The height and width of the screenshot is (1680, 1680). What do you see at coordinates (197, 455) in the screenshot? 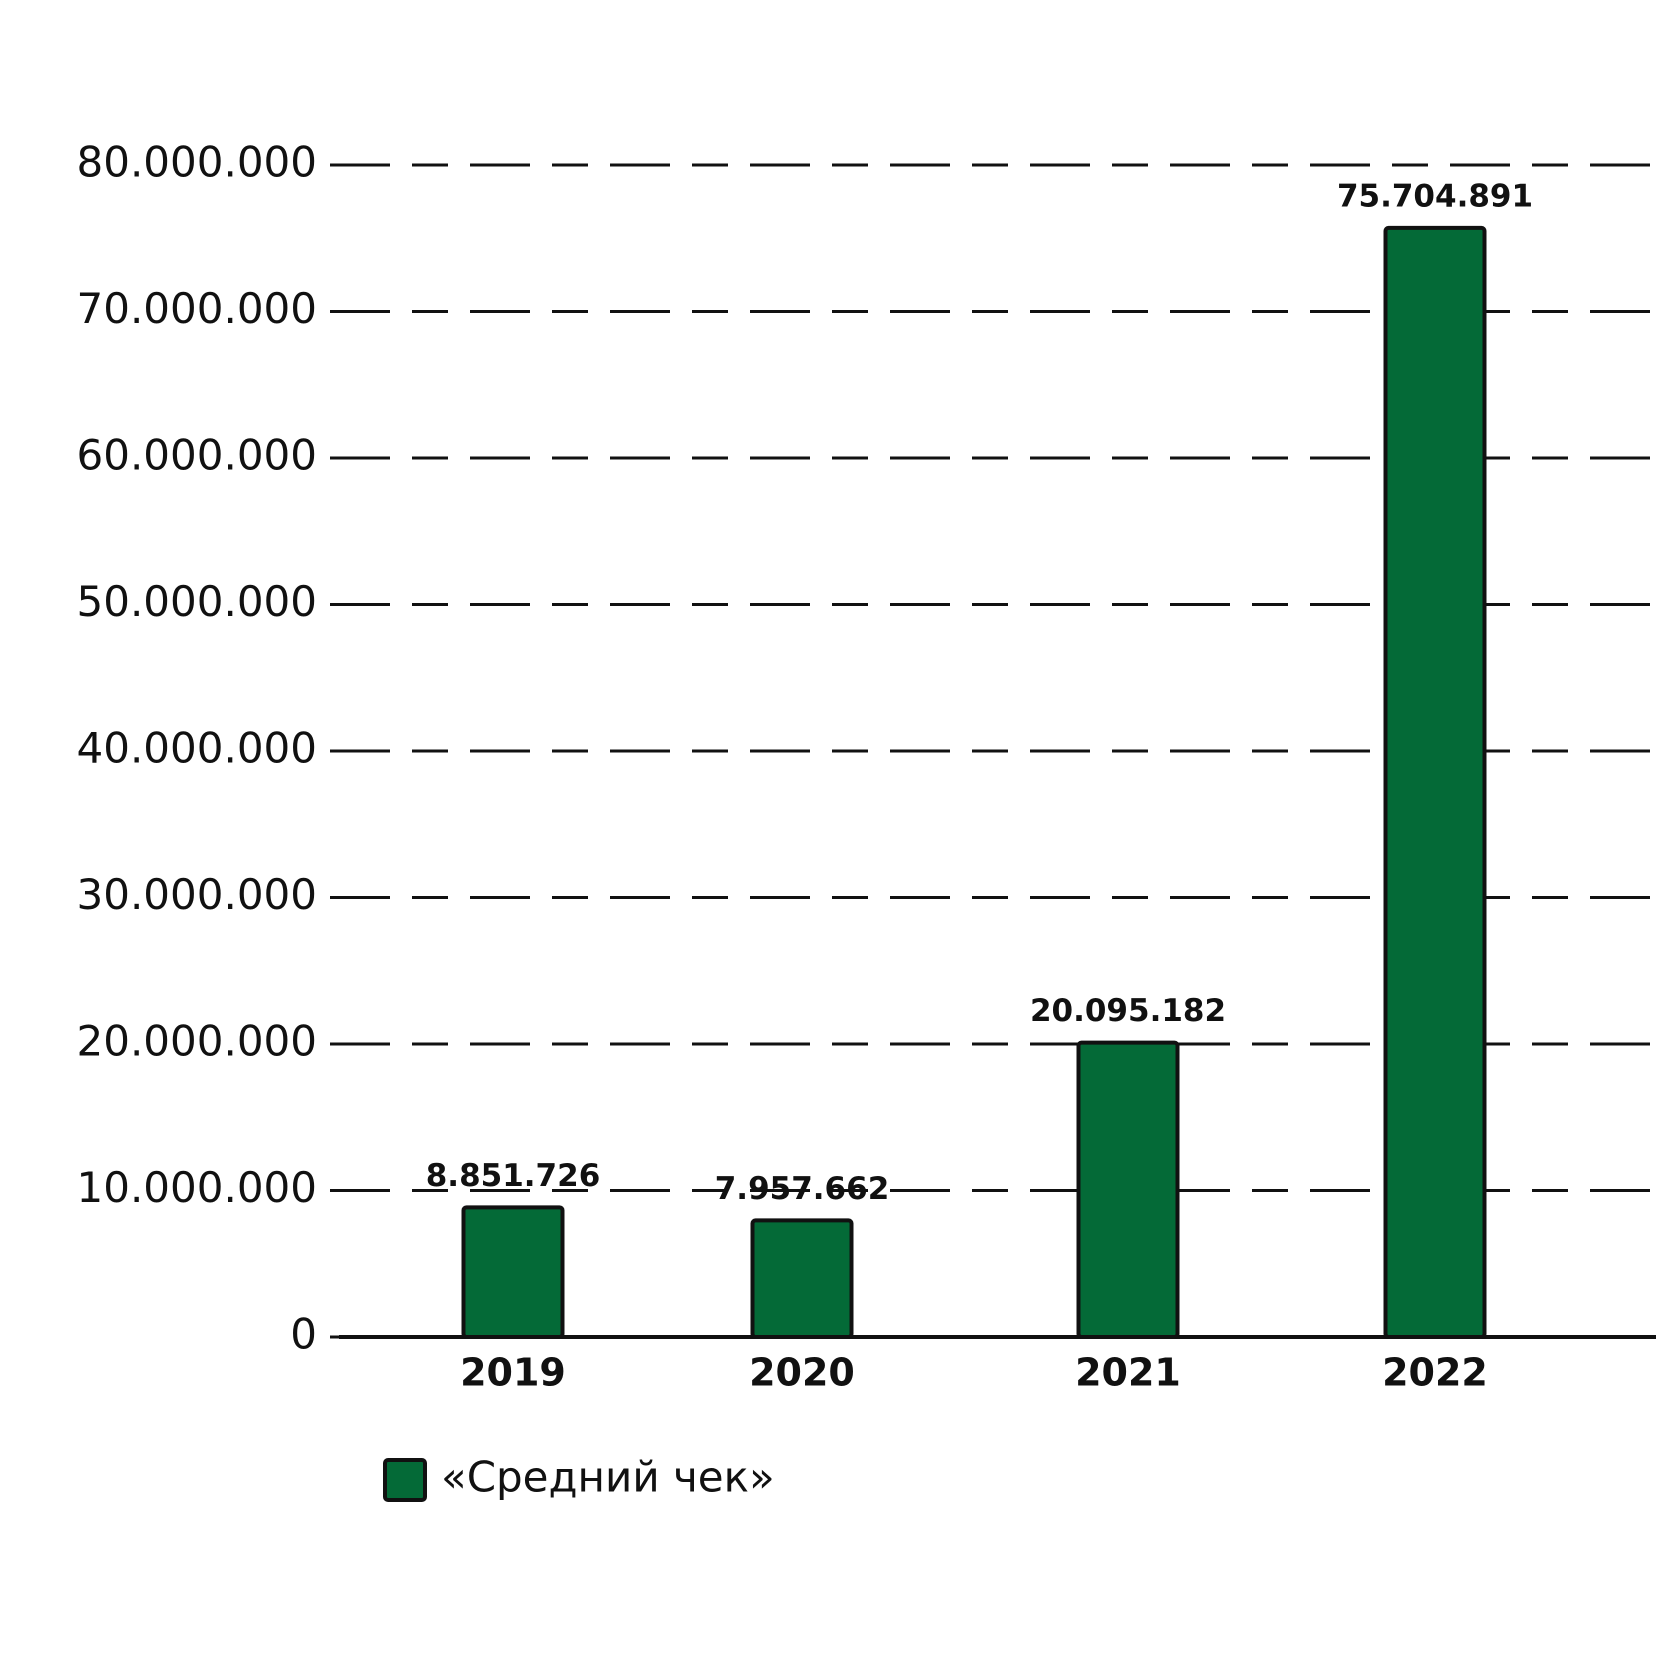
I see `y-tick-label: 60.000.000` at bounding box center [197, 455].